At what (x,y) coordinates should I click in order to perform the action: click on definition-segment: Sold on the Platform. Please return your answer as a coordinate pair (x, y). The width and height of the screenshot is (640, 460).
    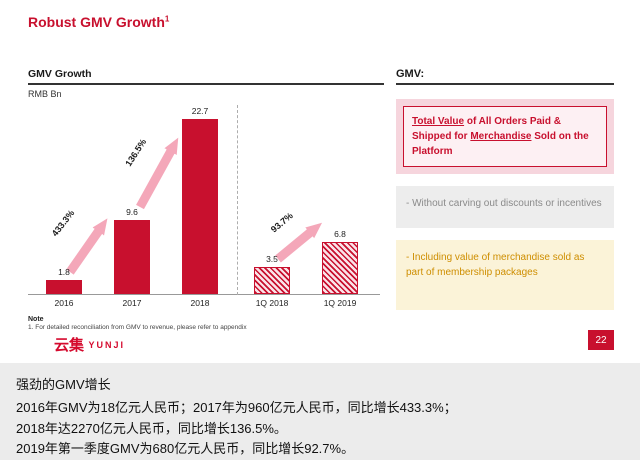
    Looking at the image, I should click on (500, 144).